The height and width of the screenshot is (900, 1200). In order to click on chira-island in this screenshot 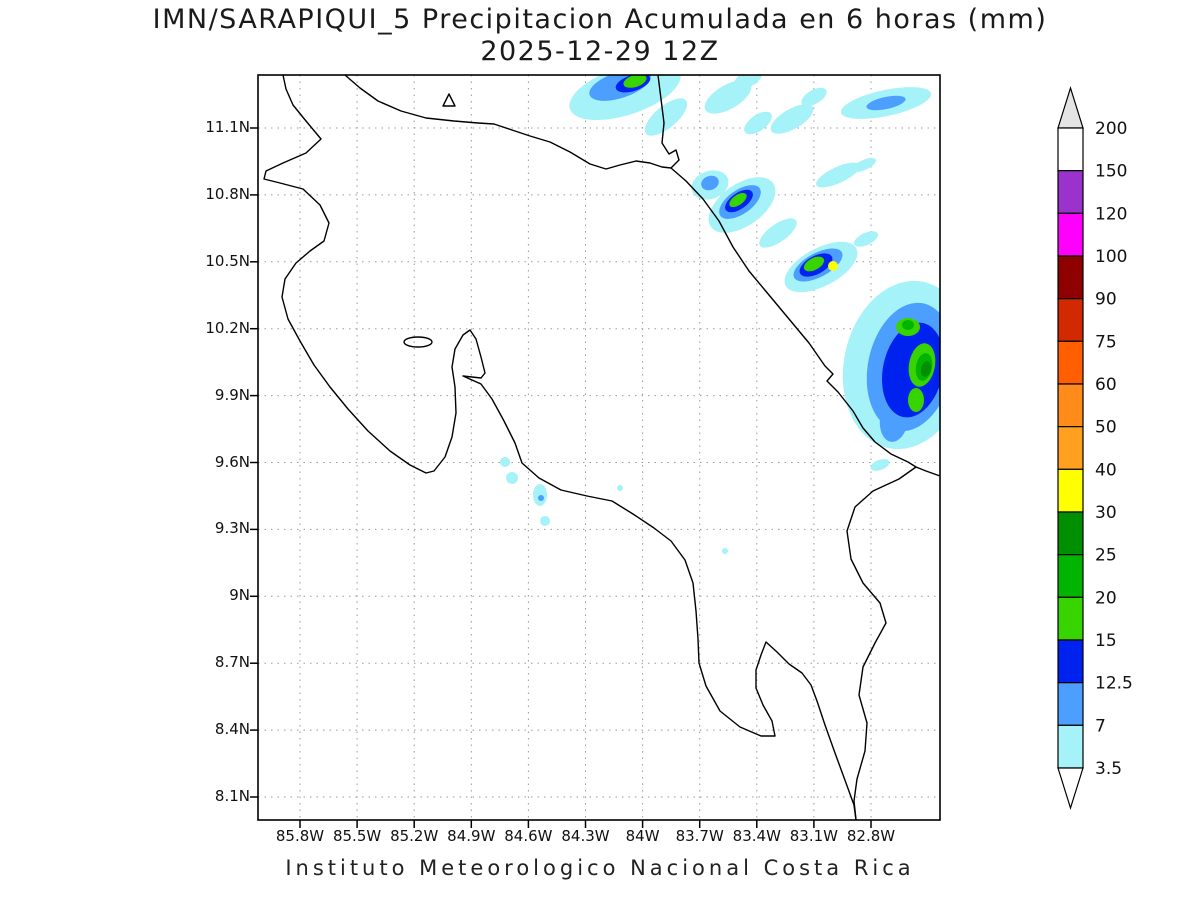, I will do `click(418, 342)`.